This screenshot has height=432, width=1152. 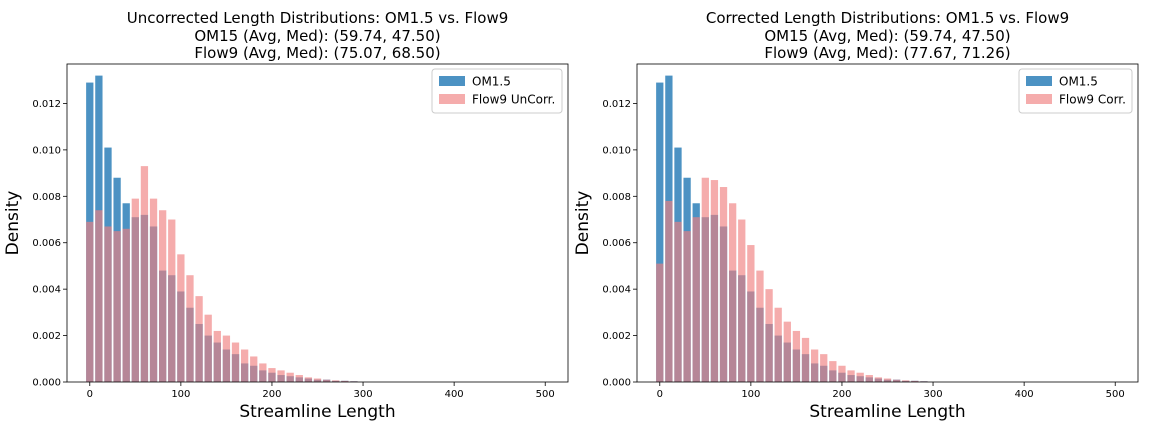 What do you see at coordinates (583, 223) in the screenshot?
I see `y-axis-label: Density` at bounding box center [583, 223].